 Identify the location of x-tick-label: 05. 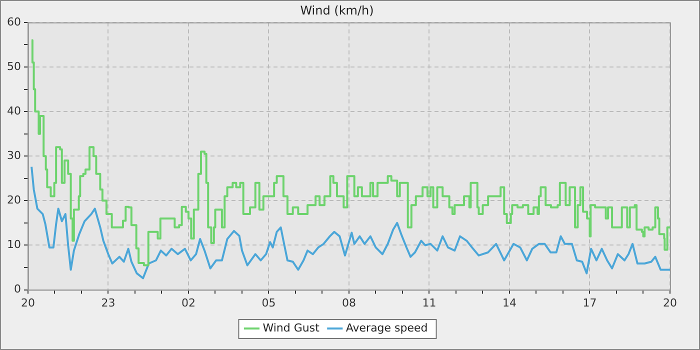
(269, 303).